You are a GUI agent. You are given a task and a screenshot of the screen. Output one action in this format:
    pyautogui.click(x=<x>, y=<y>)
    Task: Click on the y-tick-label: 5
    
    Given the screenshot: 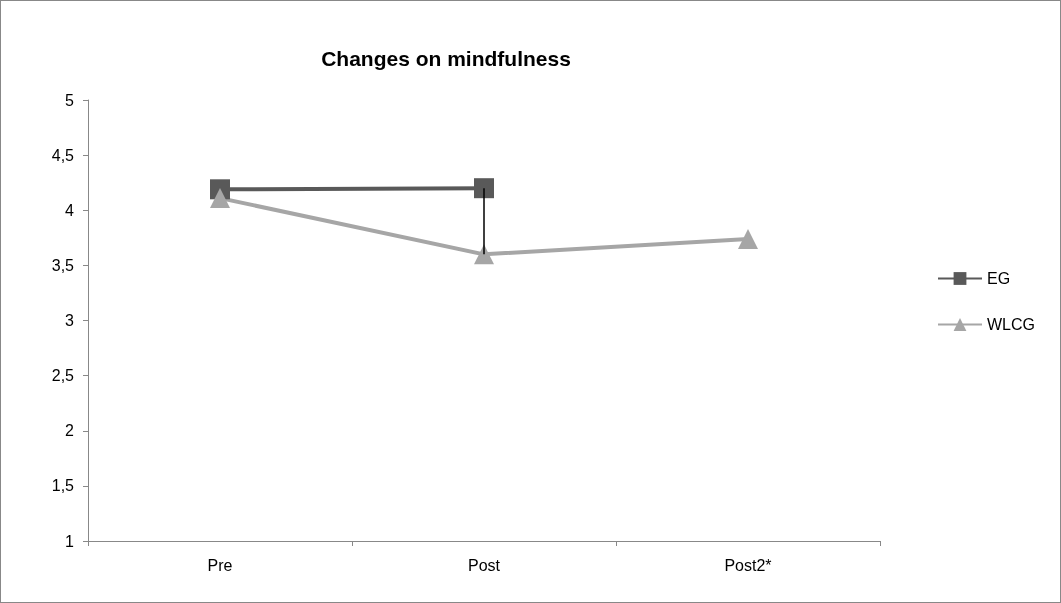 What is the action you would take?
    pyautogui.click(x=70, y=100)
    